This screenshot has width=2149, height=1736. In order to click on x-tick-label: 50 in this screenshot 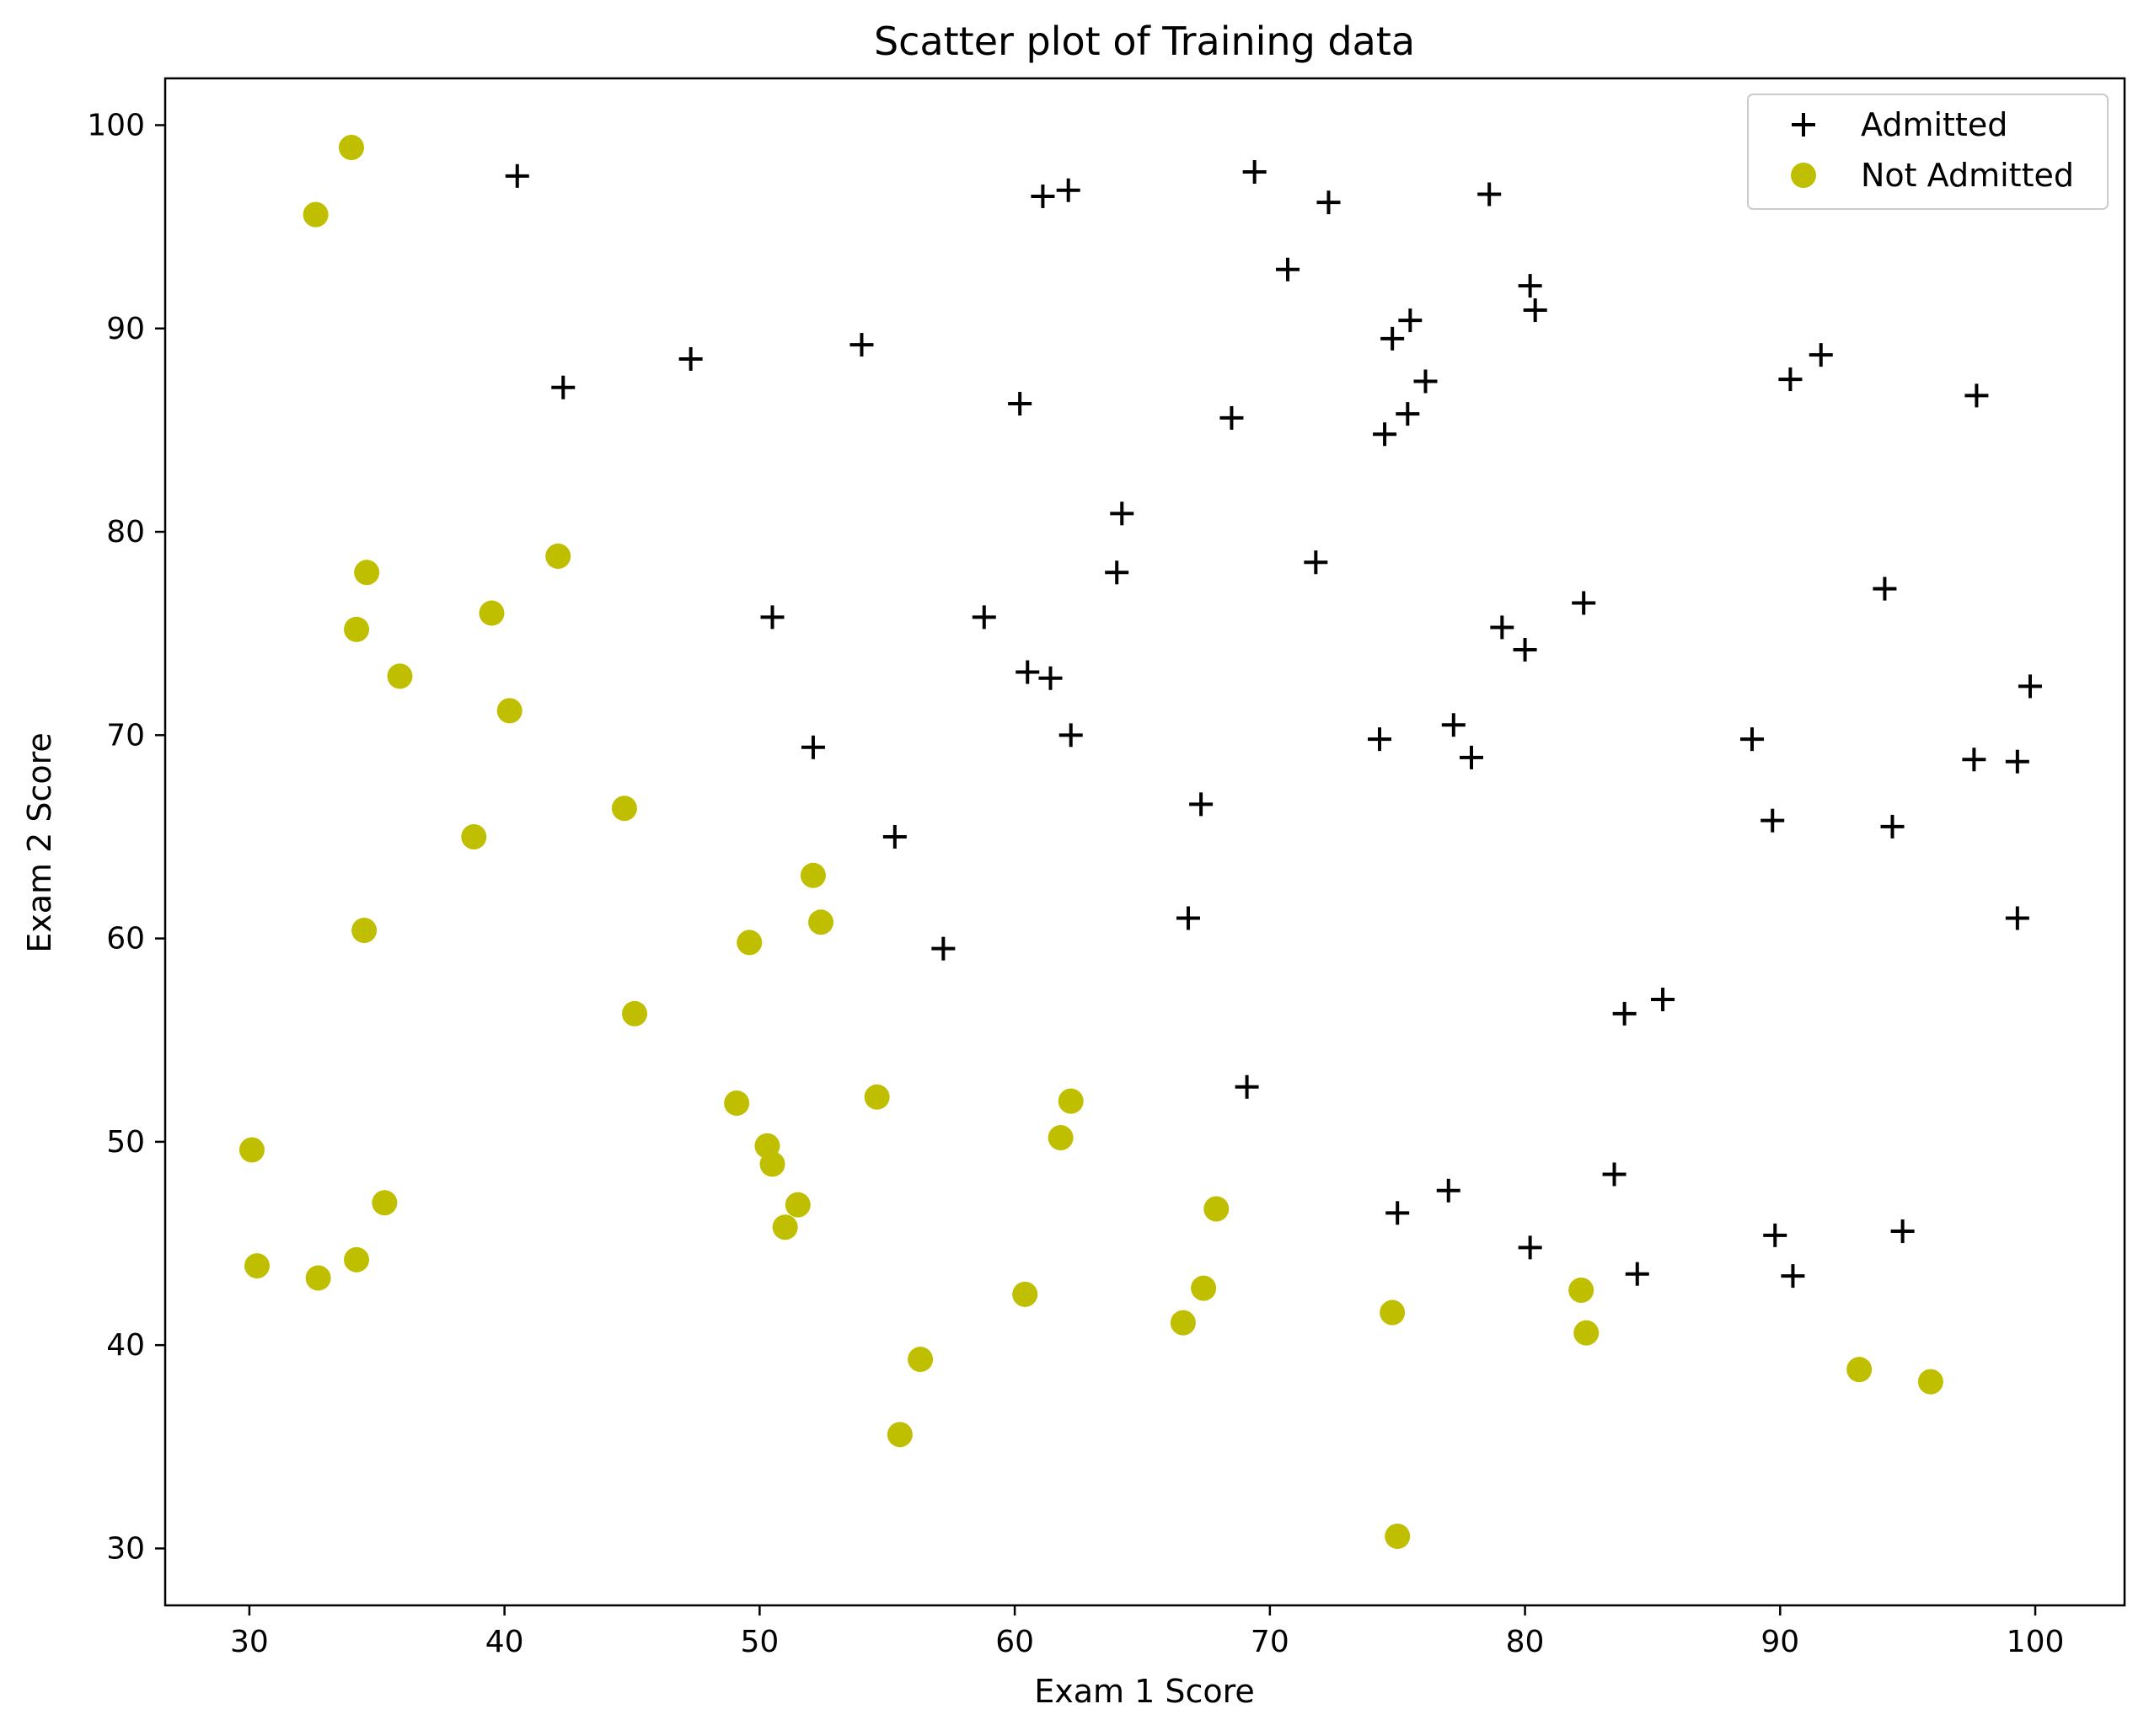, I will do `click(759, 1642)`.